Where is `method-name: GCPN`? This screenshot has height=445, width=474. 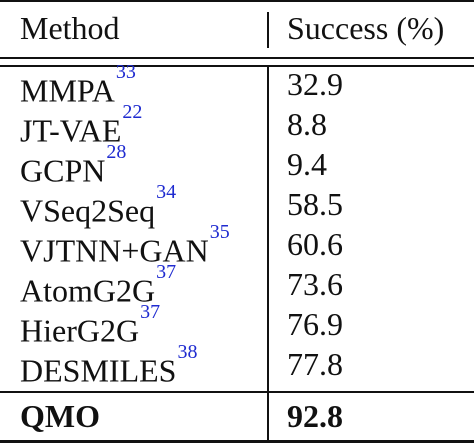 method-name: GCPN is located at coordinates (63, 170).